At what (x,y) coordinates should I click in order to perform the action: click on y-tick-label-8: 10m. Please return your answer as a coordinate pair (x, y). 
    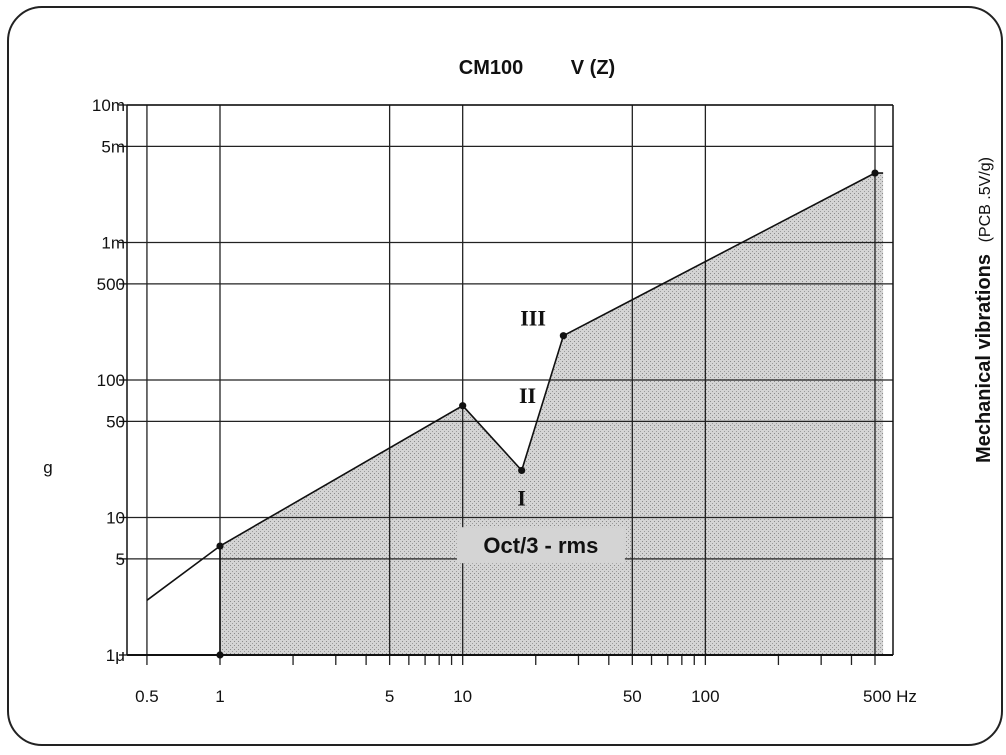
    Looking at the image, I should click on (108, 105).